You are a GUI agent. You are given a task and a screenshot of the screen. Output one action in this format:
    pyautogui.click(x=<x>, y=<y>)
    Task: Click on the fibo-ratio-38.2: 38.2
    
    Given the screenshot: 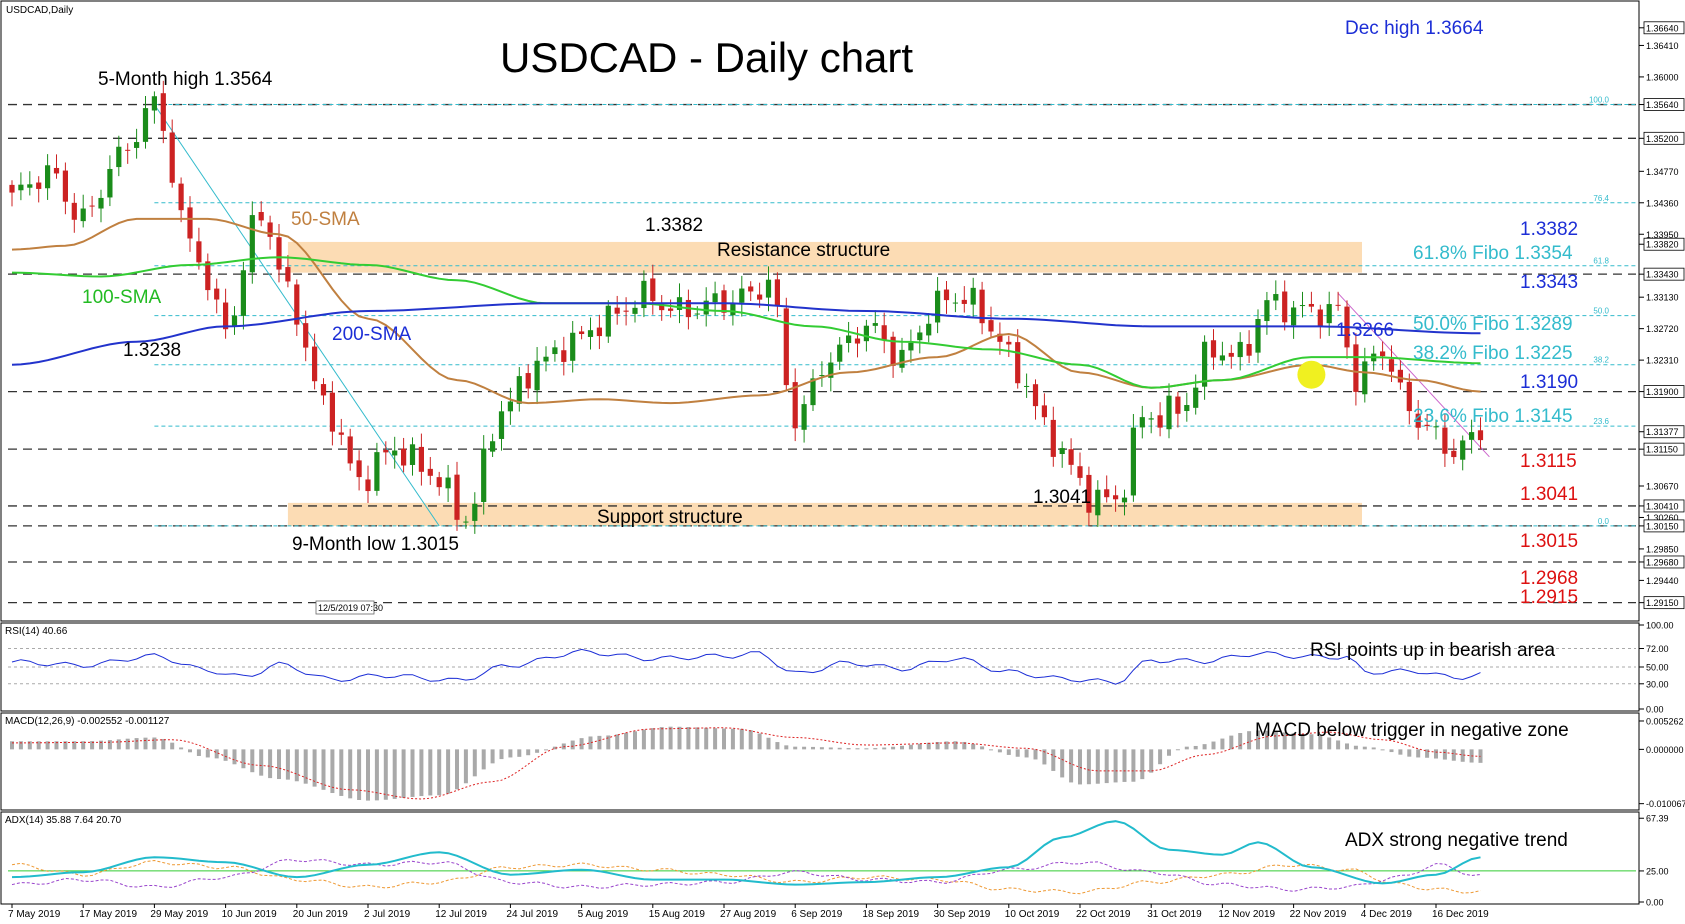 What is the action you would take?
    pyautogui.click(x=1601, y=360)
    